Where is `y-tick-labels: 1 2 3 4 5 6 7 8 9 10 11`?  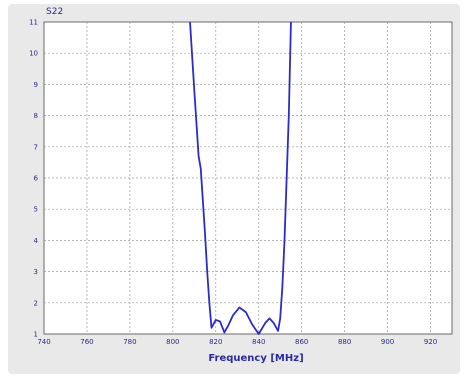
y-tick-labels: 1 2 3 4 5 6 7 8 9 10 11 is located at coordinates (33, 179).